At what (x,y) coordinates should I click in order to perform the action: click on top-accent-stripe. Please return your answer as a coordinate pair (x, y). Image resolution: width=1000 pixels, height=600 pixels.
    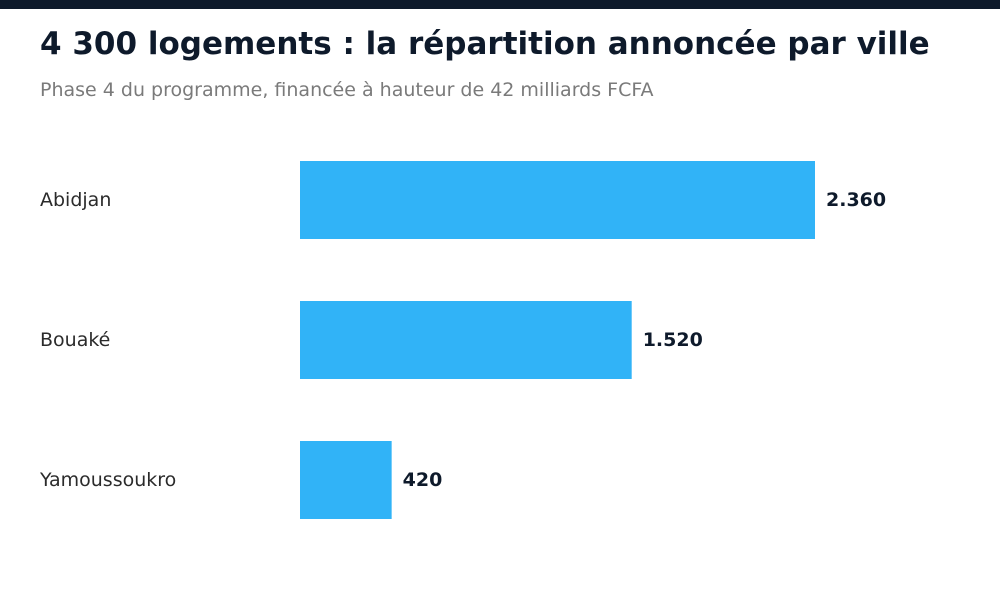
    Looking at the image, I should click on (500, 4).